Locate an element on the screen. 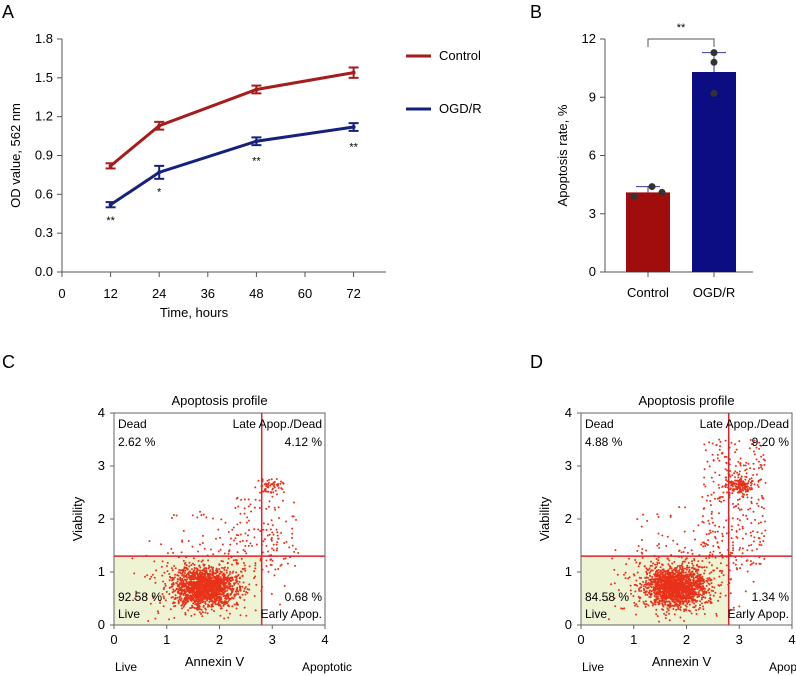 The image size is (796, 676). data-point is located at coordinates (159, 125).